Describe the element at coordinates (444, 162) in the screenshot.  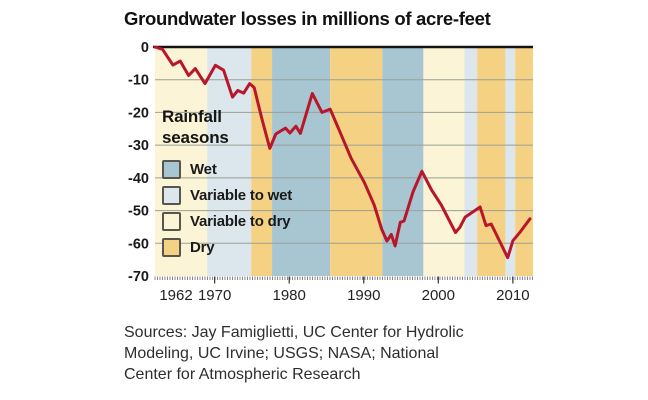
I see `season-band-variable_to_dry` at that location.